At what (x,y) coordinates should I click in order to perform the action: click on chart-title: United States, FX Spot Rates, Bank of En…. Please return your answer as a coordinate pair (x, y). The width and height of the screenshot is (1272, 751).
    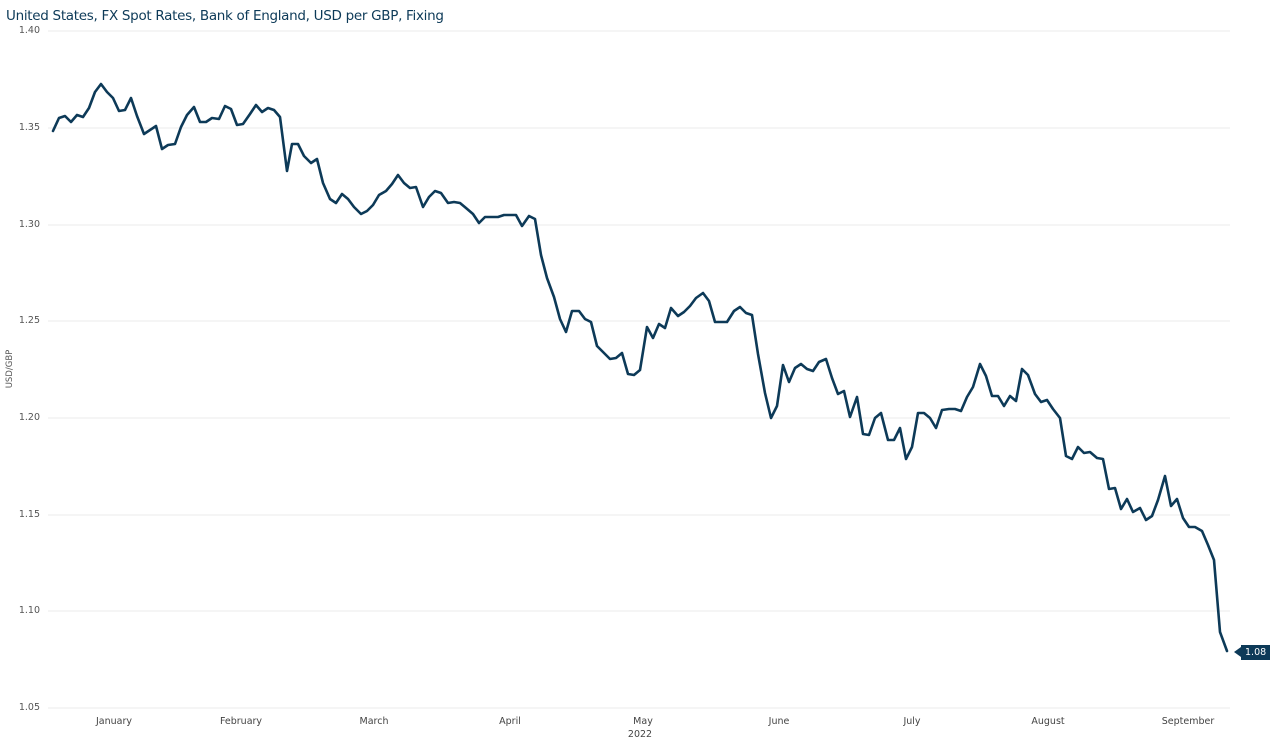
    Looking at the image, I should click on (225, 16).